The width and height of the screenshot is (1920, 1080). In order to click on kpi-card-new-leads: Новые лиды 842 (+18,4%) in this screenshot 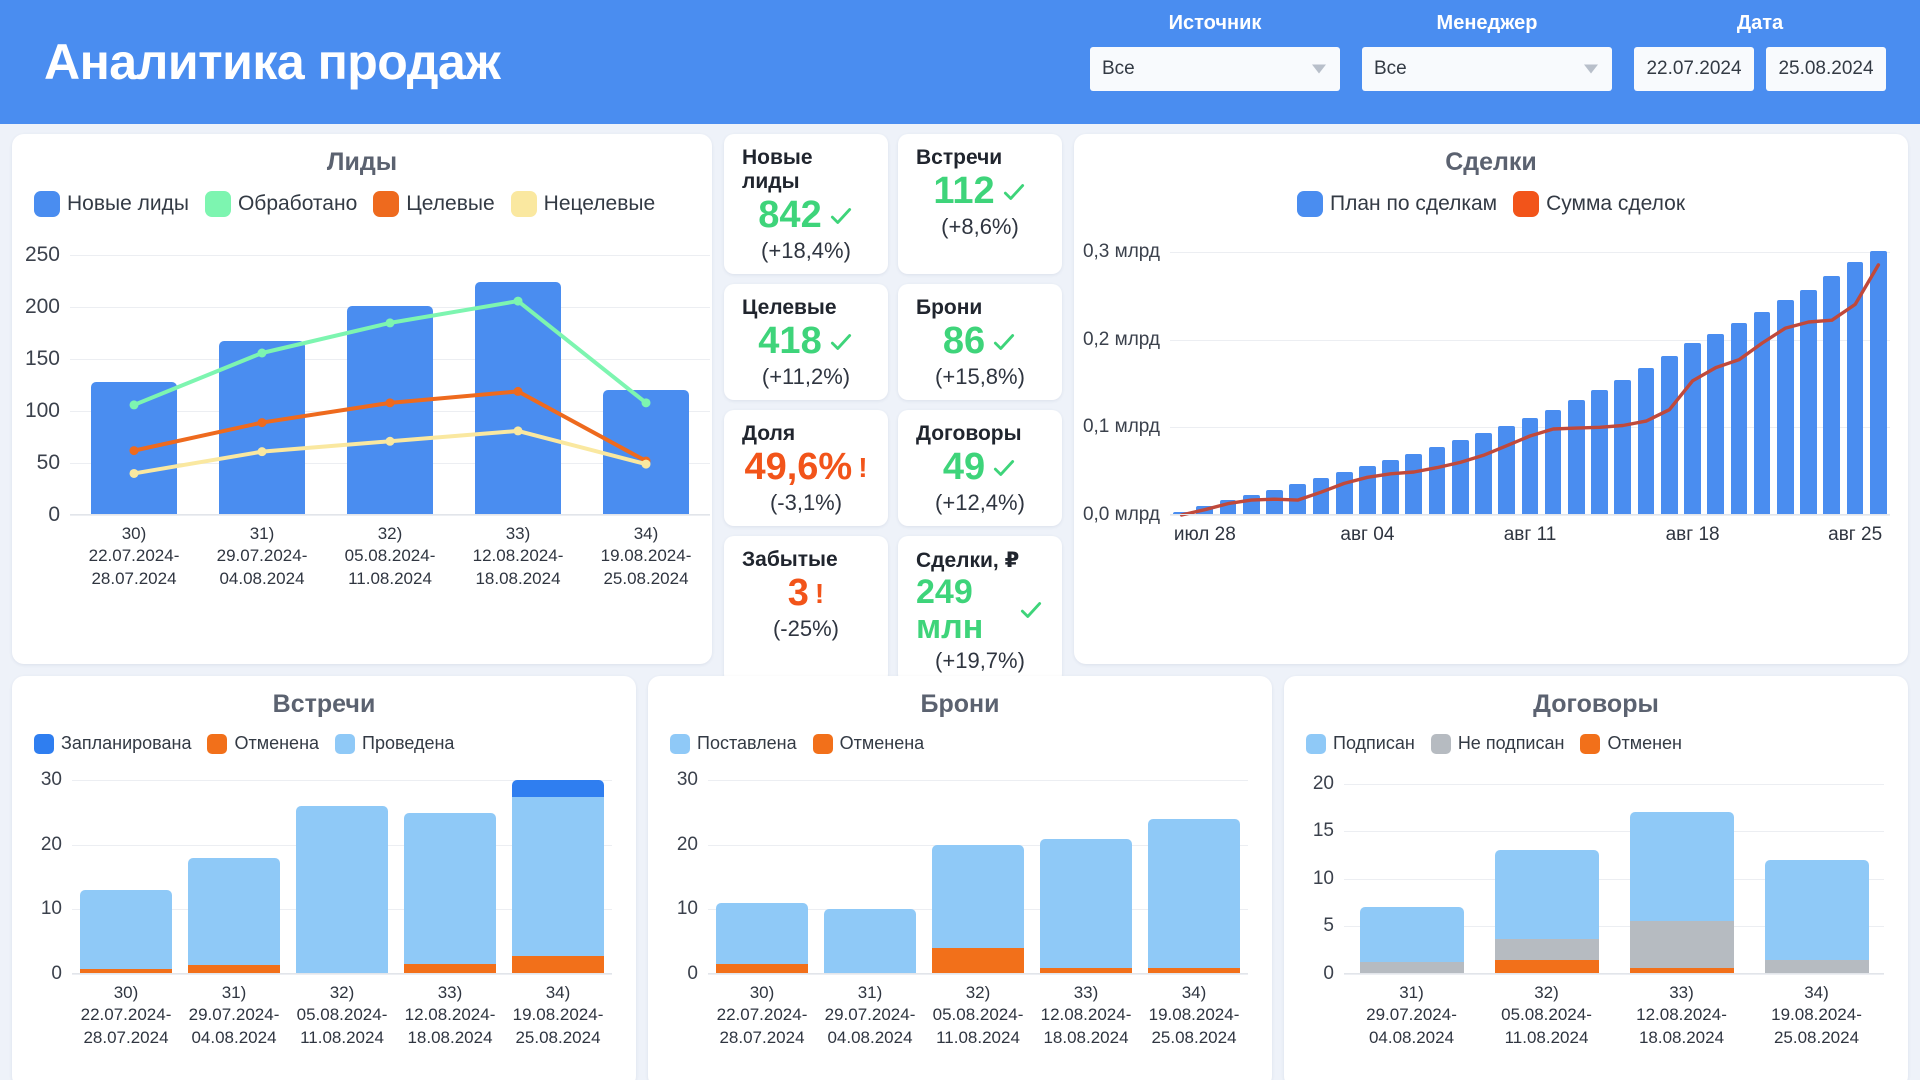, I will do `click(806, 204)`.